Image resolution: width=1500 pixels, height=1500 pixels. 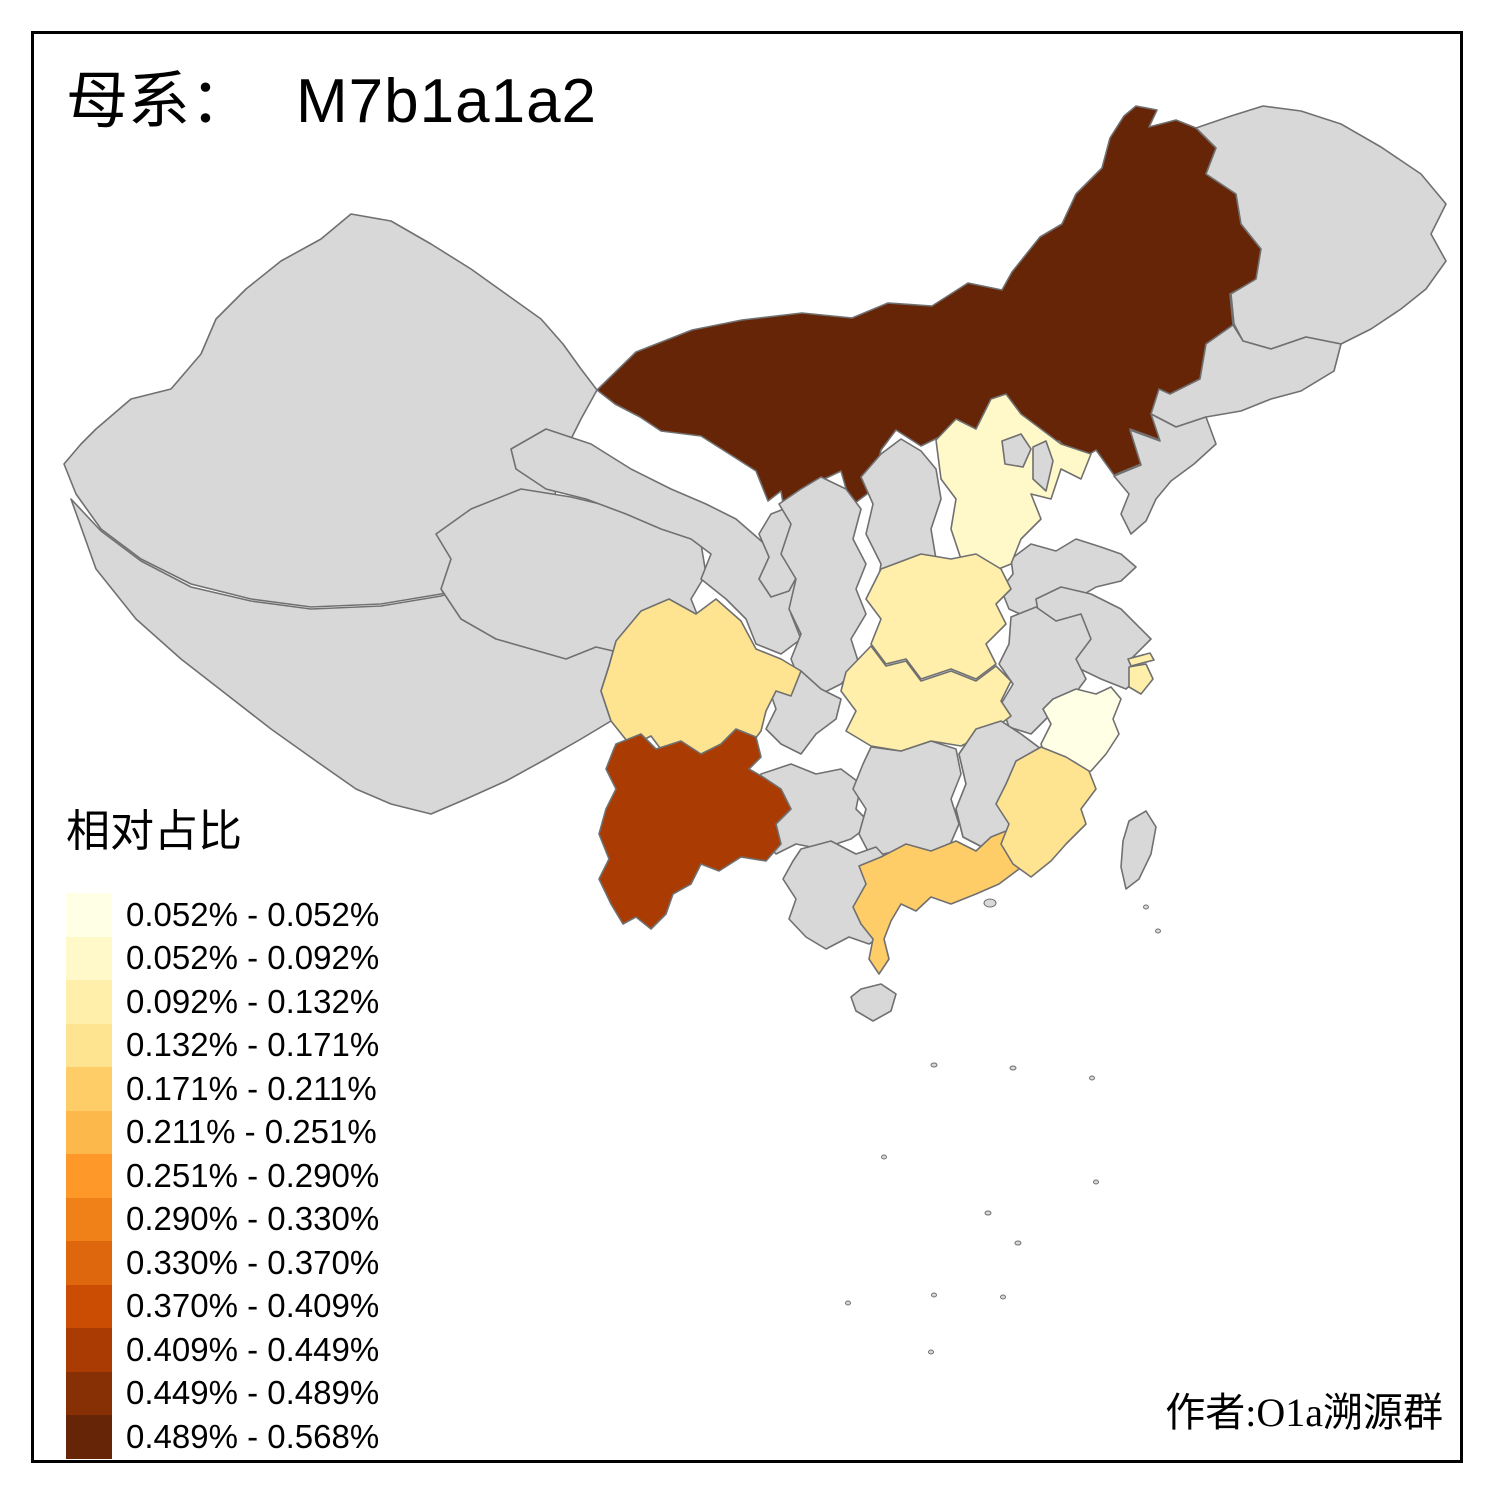 What do you see at coordinates (873, 1002) in the screenshot?
I see `province-hainan` at bounding box center [873, 1002].